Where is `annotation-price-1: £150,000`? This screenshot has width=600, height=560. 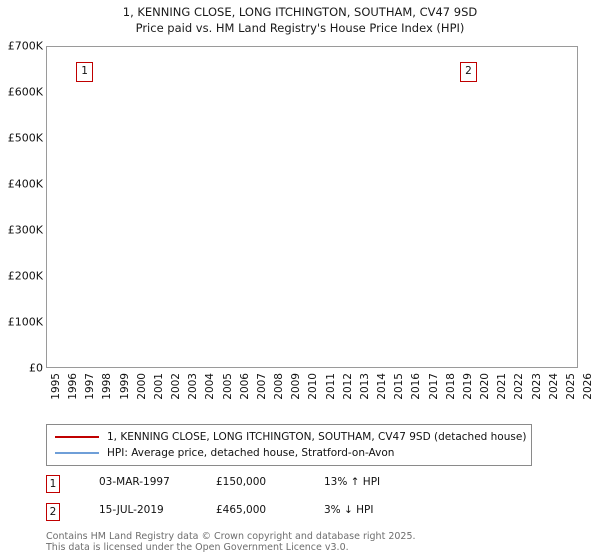 annotation-price-1: £150,000 is located at coordinates (241, 482).